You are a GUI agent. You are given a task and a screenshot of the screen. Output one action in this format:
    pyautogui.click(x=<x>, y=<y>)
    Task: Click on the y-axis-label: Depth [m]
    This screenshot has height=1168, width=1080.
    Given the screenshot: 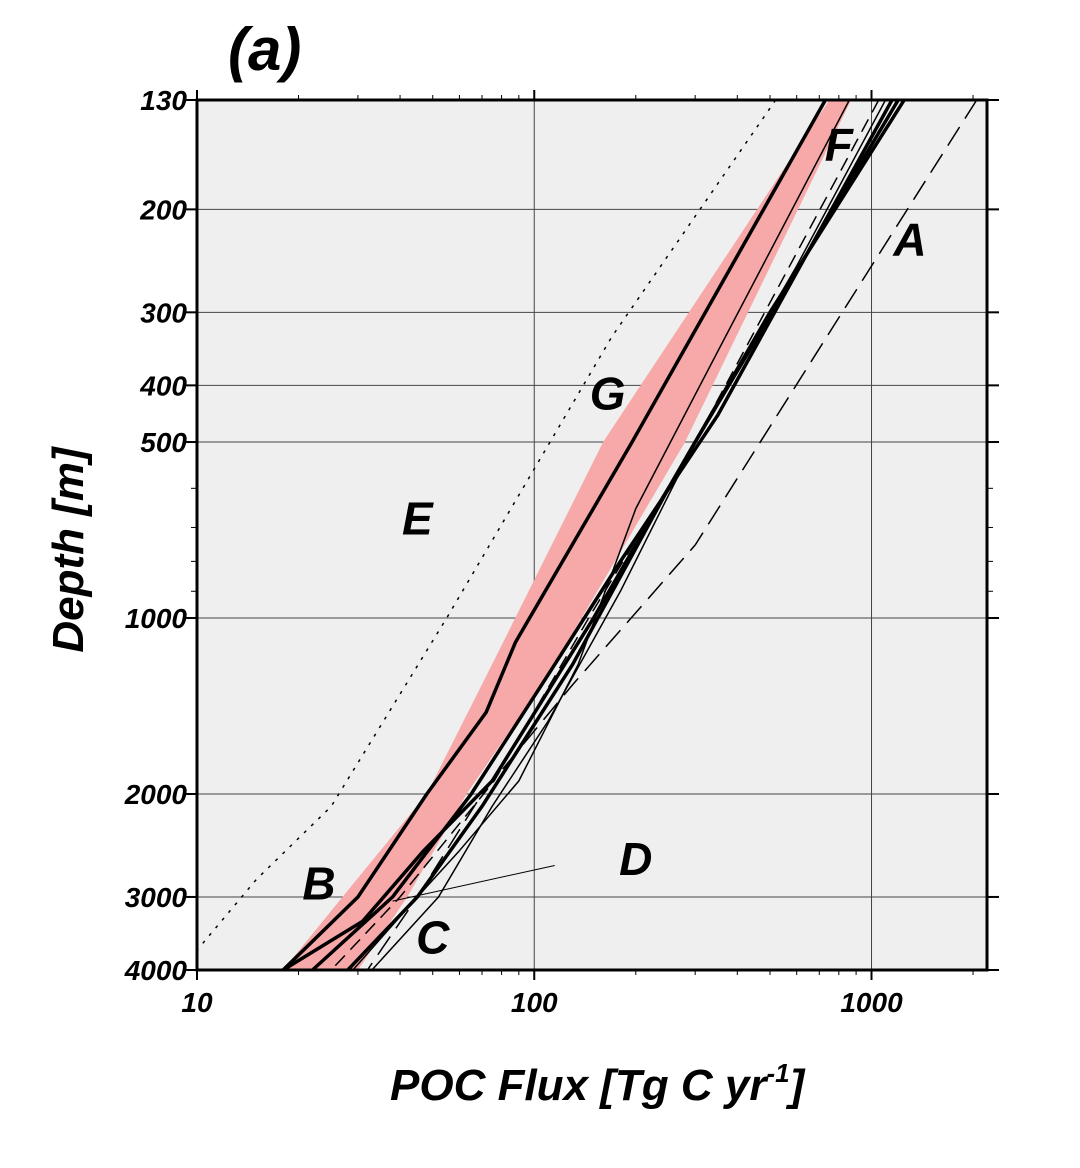 What is the action you would take?
    pyautogui.click(x=68, y=549)
    